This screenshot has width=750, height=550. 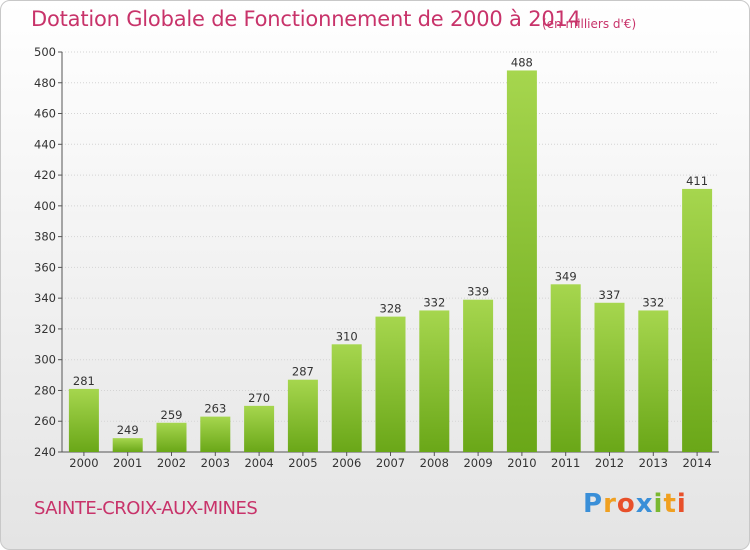 What do you see at coordinates (127, 445) in the screenshot?
I see `bar-2001` at bounding box center [127, 445].